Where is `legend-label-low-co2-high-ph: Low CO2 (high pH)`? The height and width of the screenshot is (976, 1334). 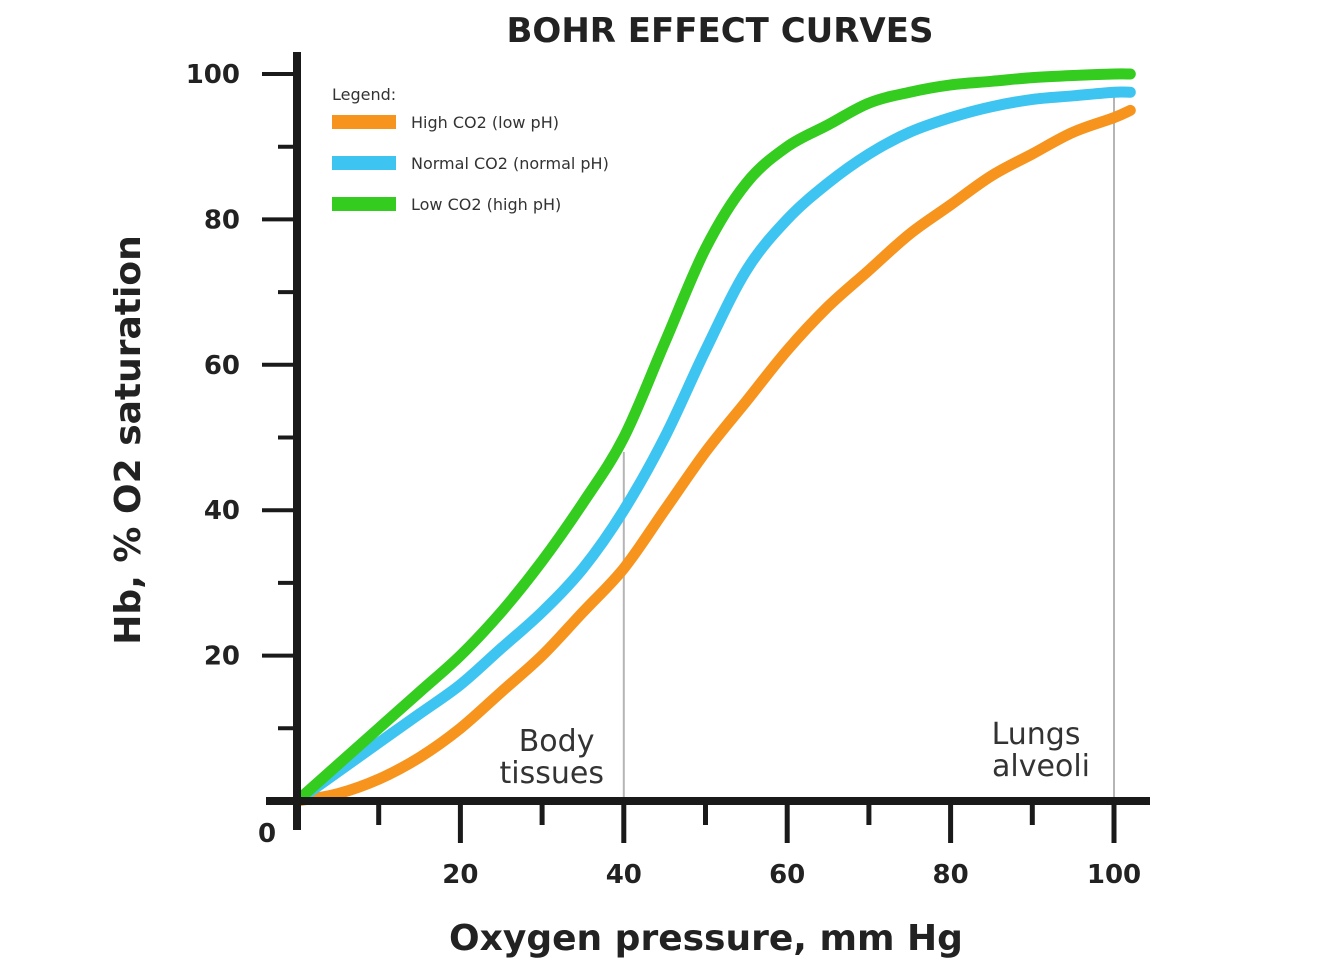
legend-label-low-co2-high-ph: Low CO2 (high pH) is located at coordinates (486, 204).